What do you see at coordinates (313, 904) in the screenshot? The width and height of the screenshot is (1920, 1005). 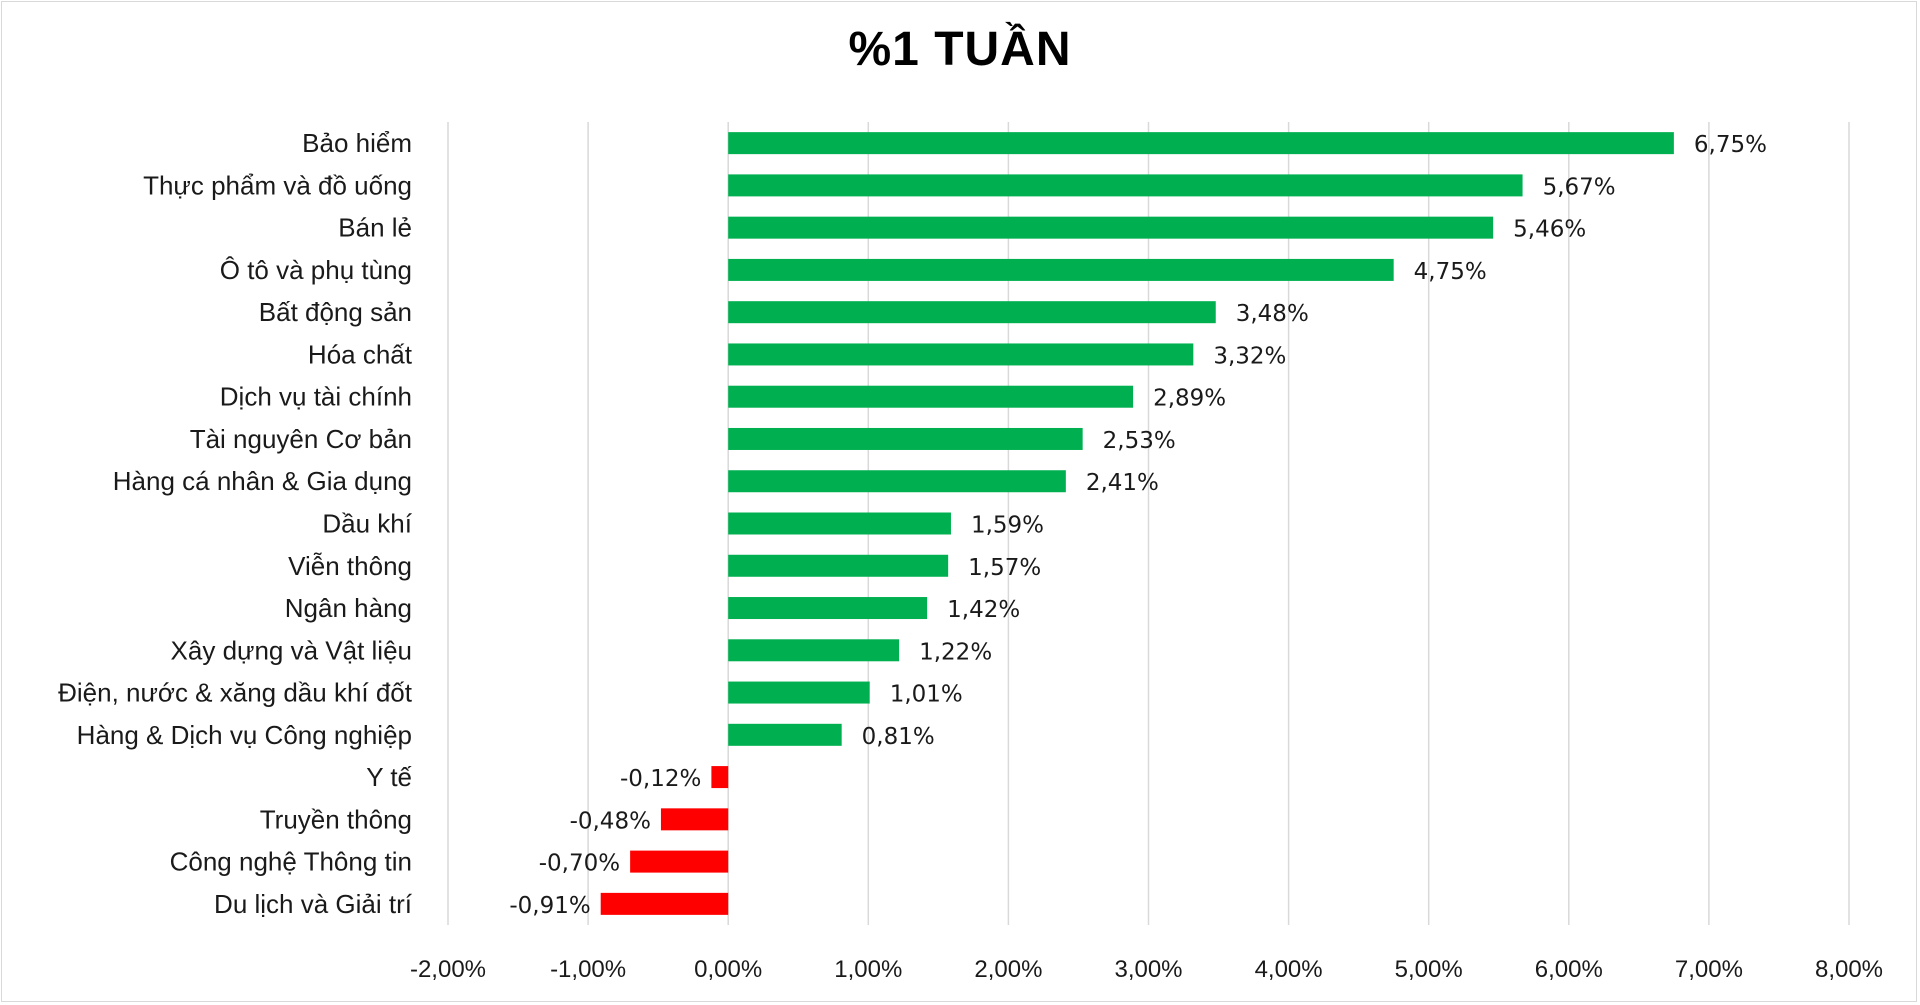 I see `category-label-18: Du lịch và Giải trí` at bounding box center [313, 904].